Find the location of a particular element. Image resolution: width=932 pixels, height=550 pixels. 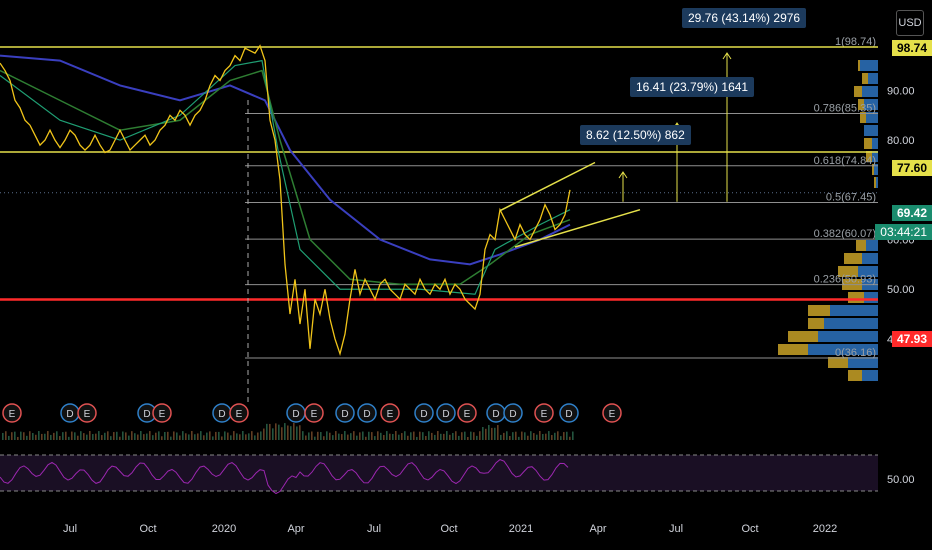

earnings-marker-label-19: E is located at coordinates (612, 414).